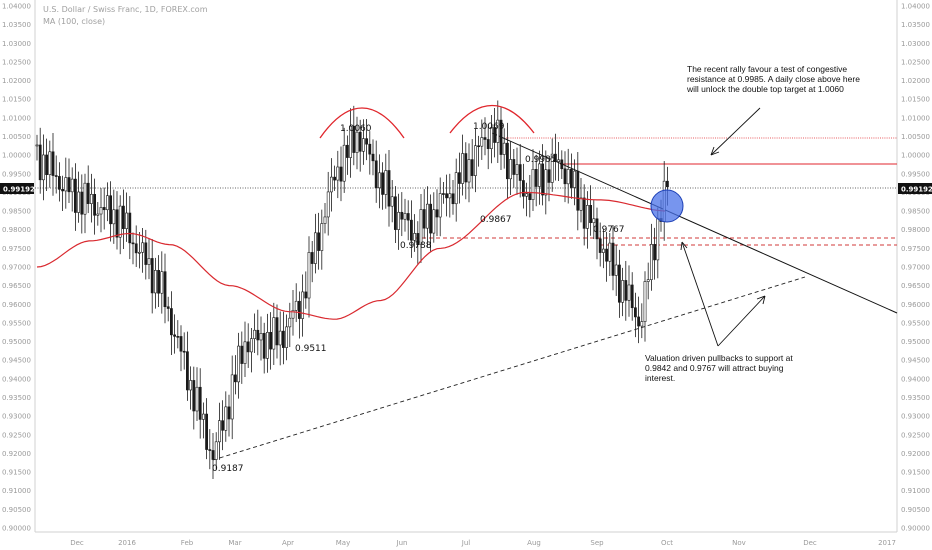 The image size is (932, 550). I want to click on y-tick-label: 1.03000, so click(915, 44).